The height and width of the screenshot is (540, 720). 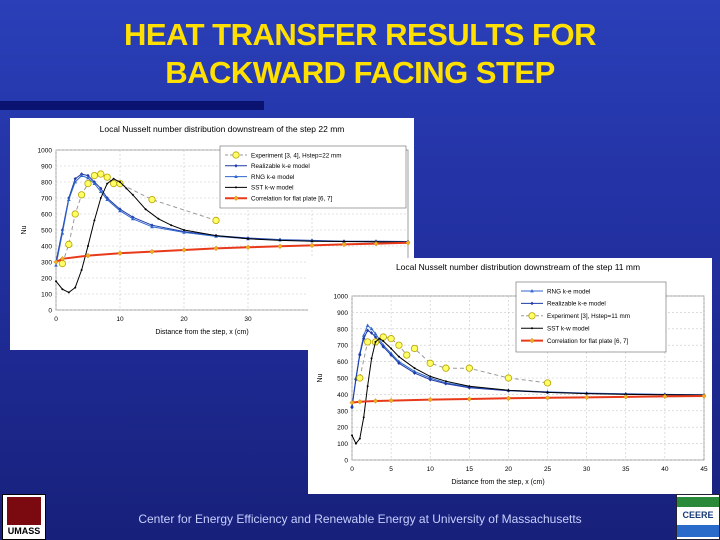 I want to click on x-tick-label: 0, so click(x=56, y=319).